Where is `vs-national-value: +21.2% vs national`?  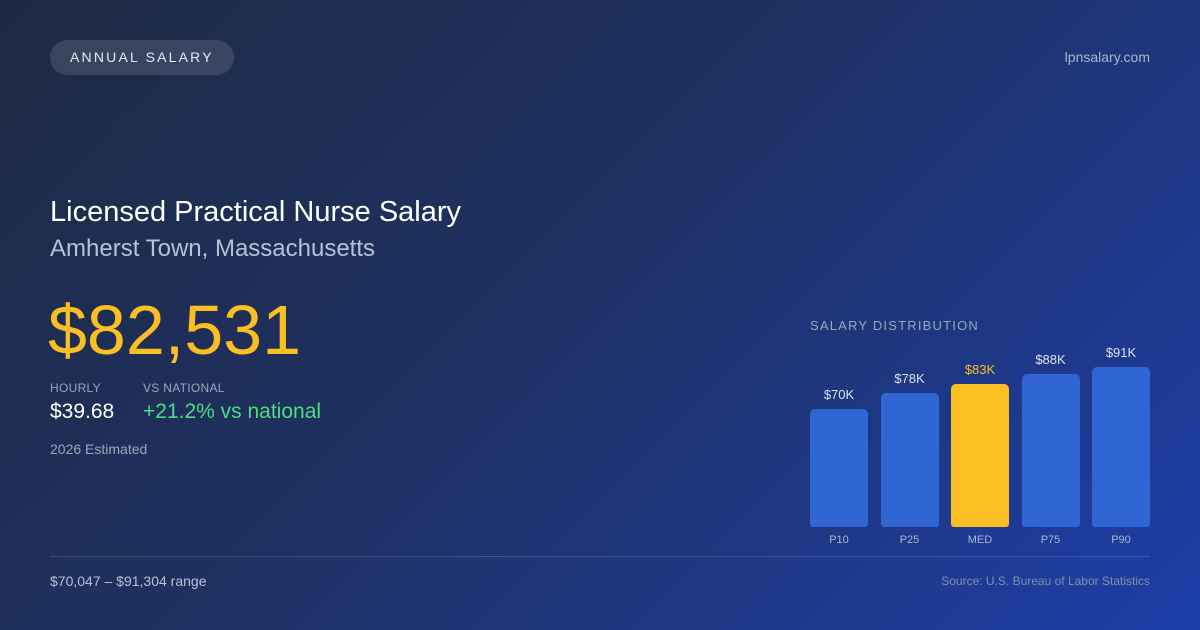 vs-national-value: +21.2% vs national is located at coordinates (232, 411).